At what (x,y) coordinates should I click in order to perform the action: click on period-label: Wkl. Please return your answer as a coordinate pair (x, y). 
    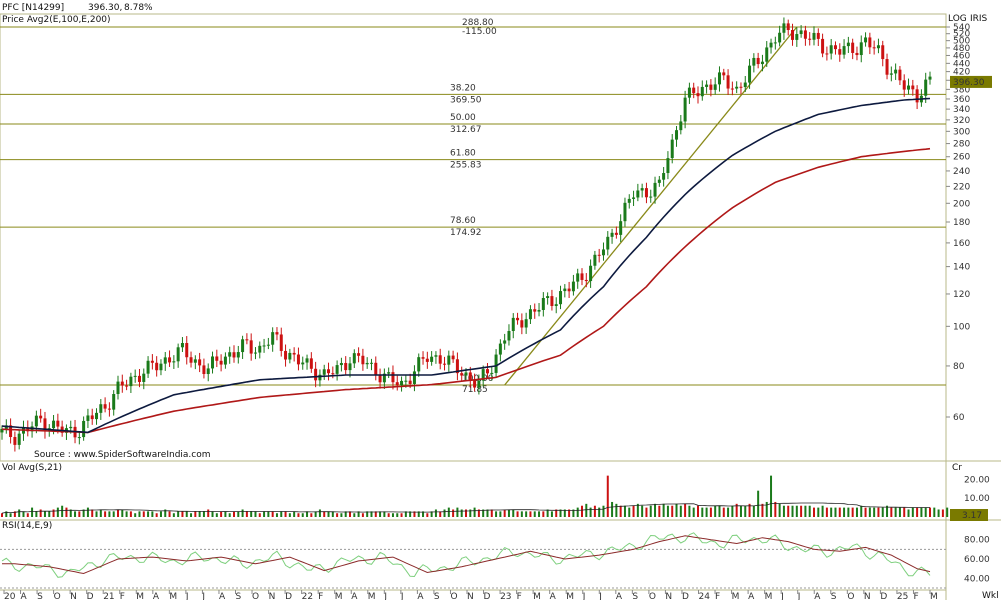
    Looking at the image, I should click on (990, 595).